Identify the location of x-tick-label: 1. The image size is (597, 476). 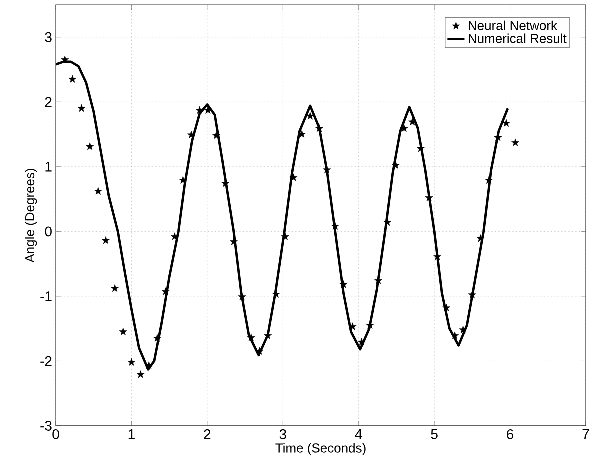
(131, 435).